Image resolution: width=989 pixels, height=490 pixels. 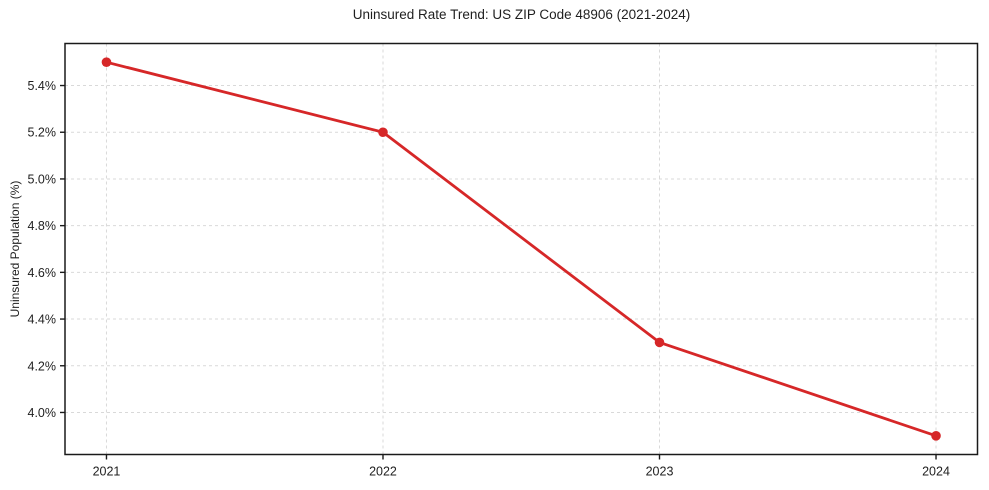 What do you see at coordinates (42, 226) in the screenshot?
I see `y-tick-label: 4.8%` at bounding box center [42, 226].